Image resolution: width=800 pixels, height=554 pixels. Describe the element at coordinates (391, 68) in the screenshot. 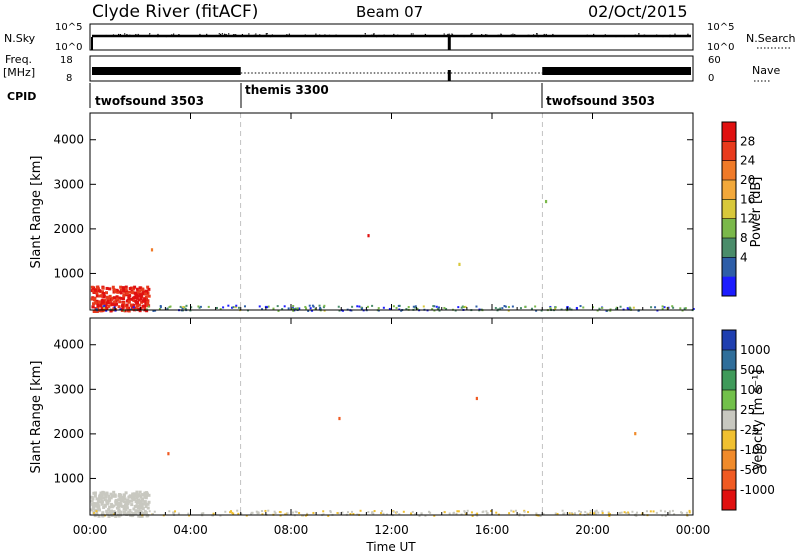

I see `freq-panel: Freq. [MHz] 18 8 60 0 Nave` at that location.